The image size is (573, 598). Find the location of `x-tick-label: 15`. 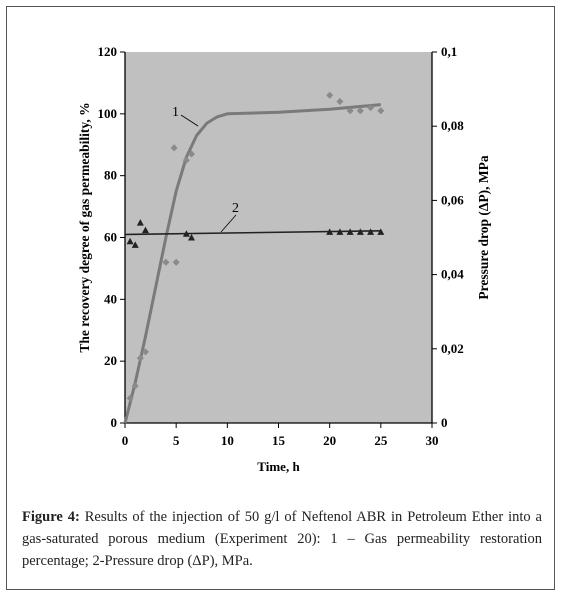

x-tick-label: 15 is located at coordinates (279, 440).